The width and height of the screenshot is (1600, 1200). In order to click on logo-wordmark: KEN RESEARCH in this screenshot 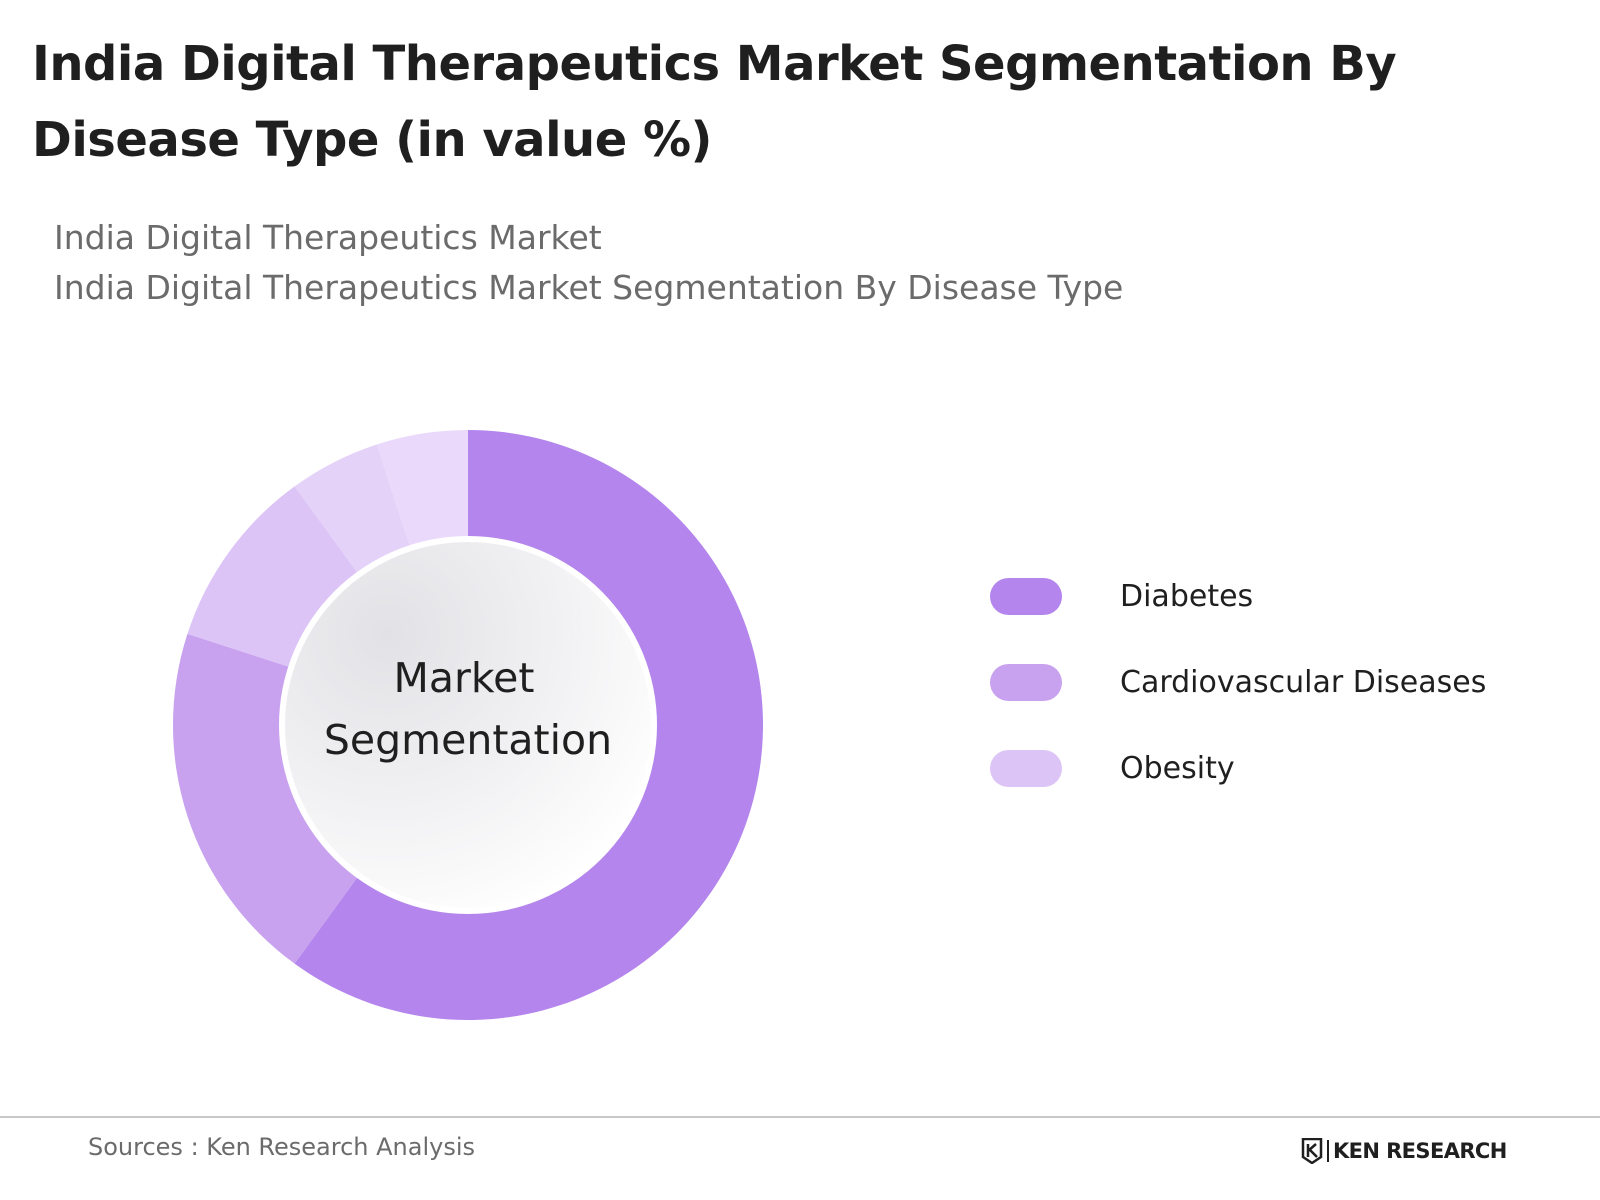, I will do `click(1420, 1151)`.